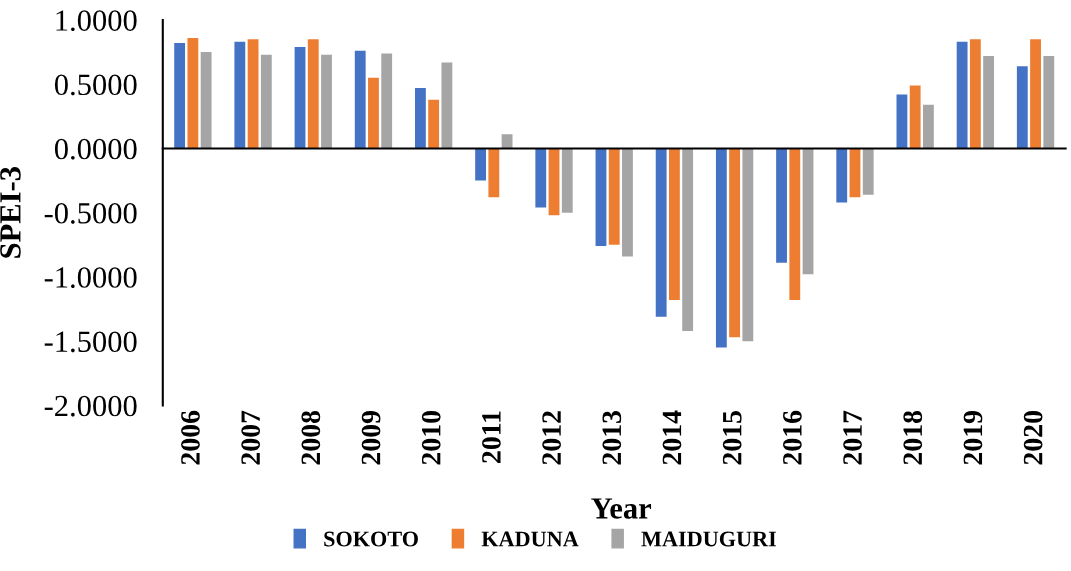 The width and height of the screenshot is (1071, 571). I want to click on x-tick-label: 2016, so click(792, 437).